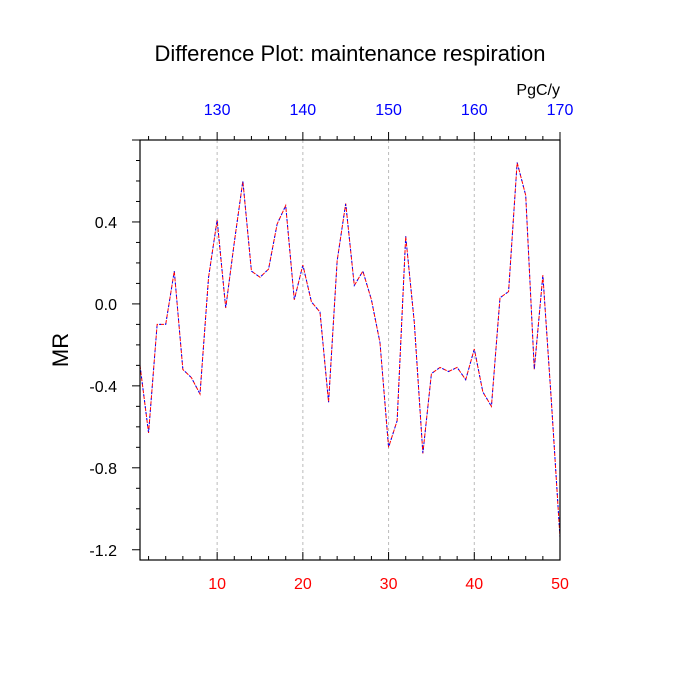 The height and width of the screenshot is (700, 700). What do you see at coordinates (303, 110) in the screenshot?
I see `x-tick-label-top: 140` at bounding box center [303, 110].